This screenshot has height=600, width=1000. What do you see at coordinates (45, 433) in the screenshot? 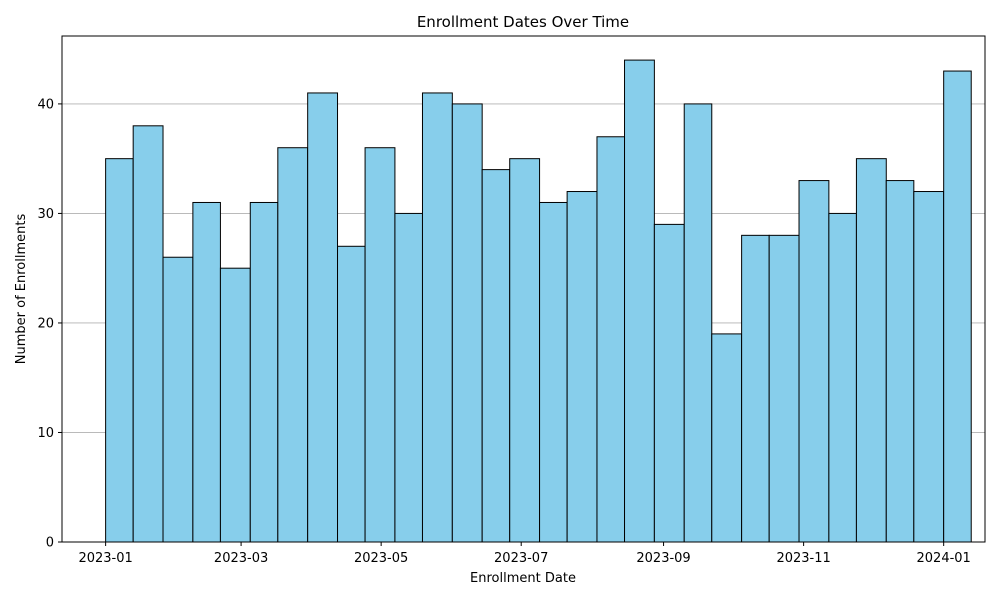
I see `y-tick-label: 10` at bounding box center [45, 433].